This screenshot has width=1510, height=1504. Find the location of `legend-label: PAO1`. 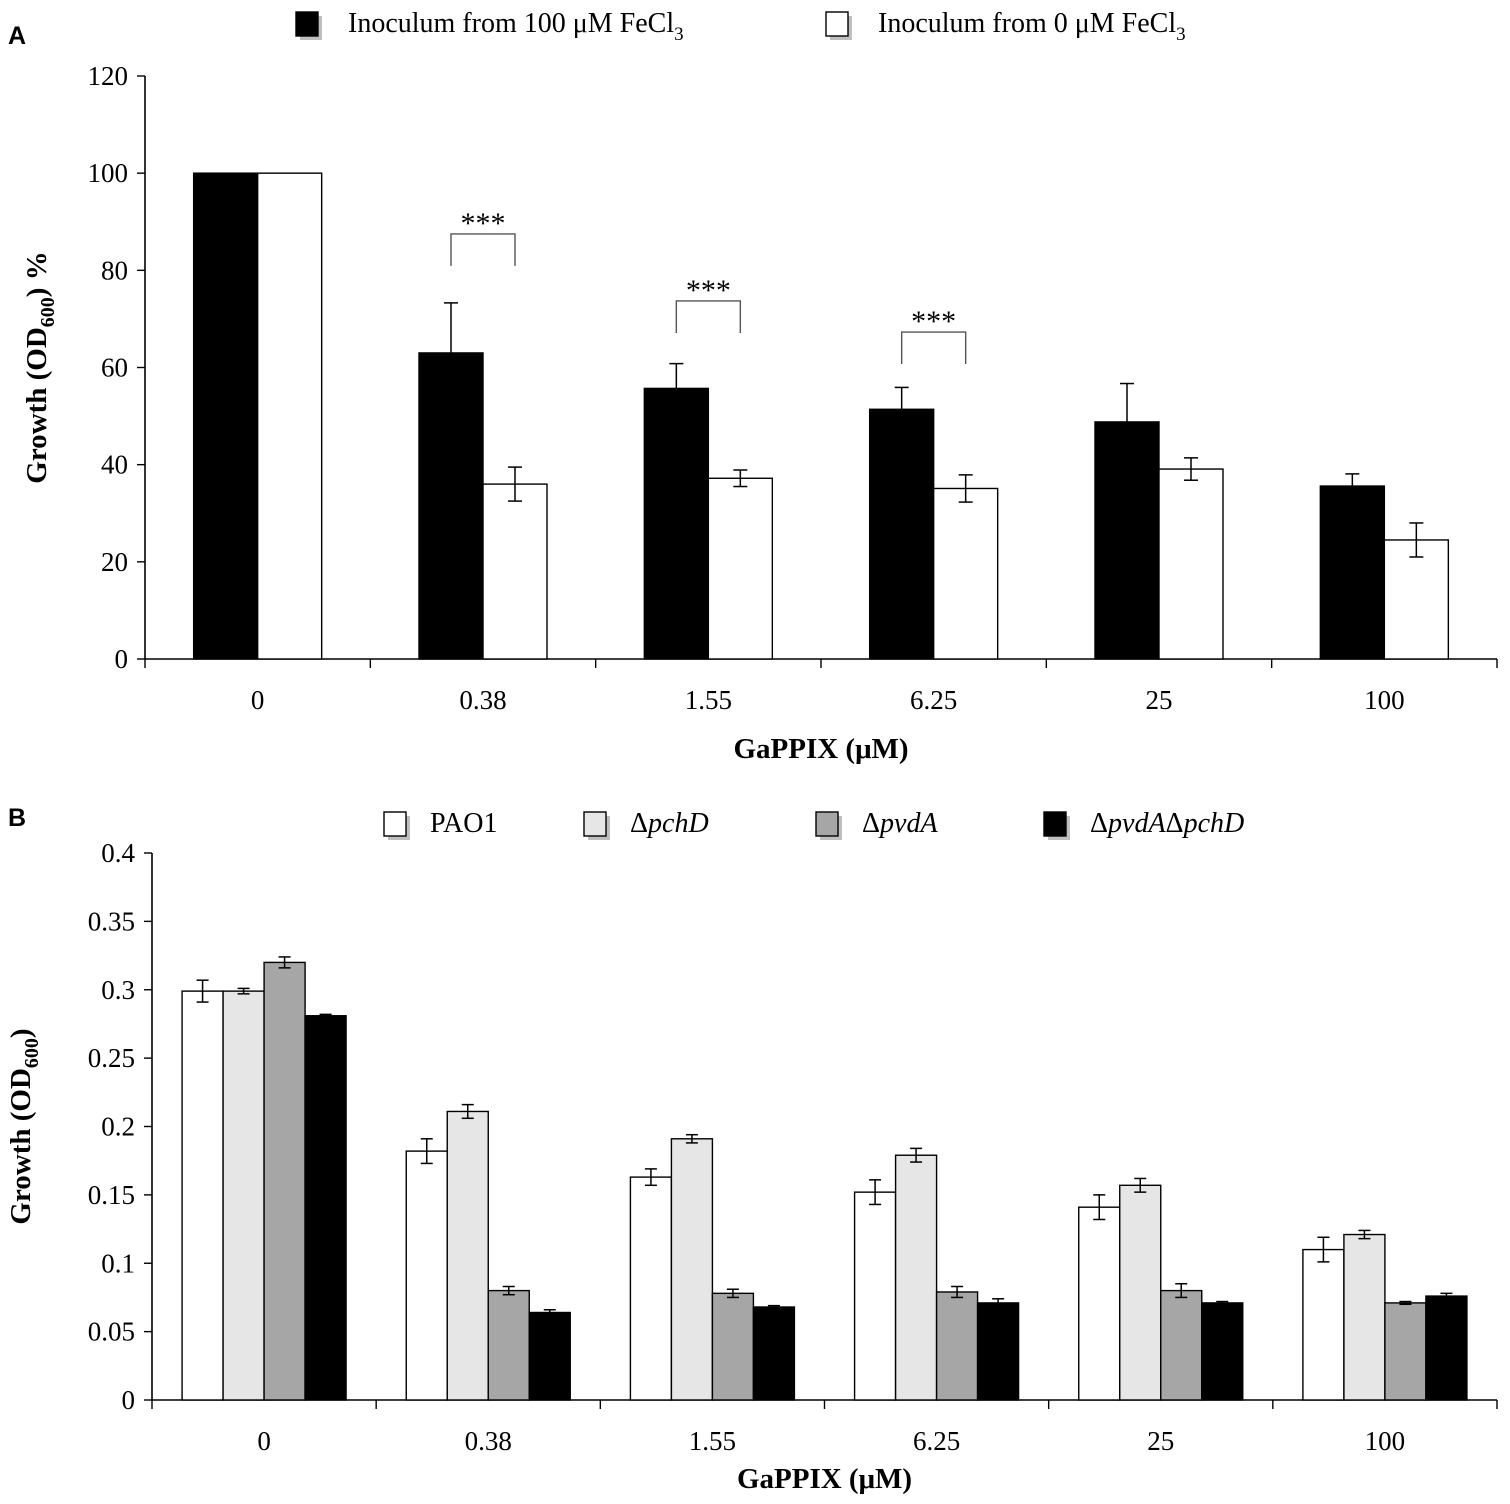

legend-label: PAO1 is located at coordinates (463, 823).